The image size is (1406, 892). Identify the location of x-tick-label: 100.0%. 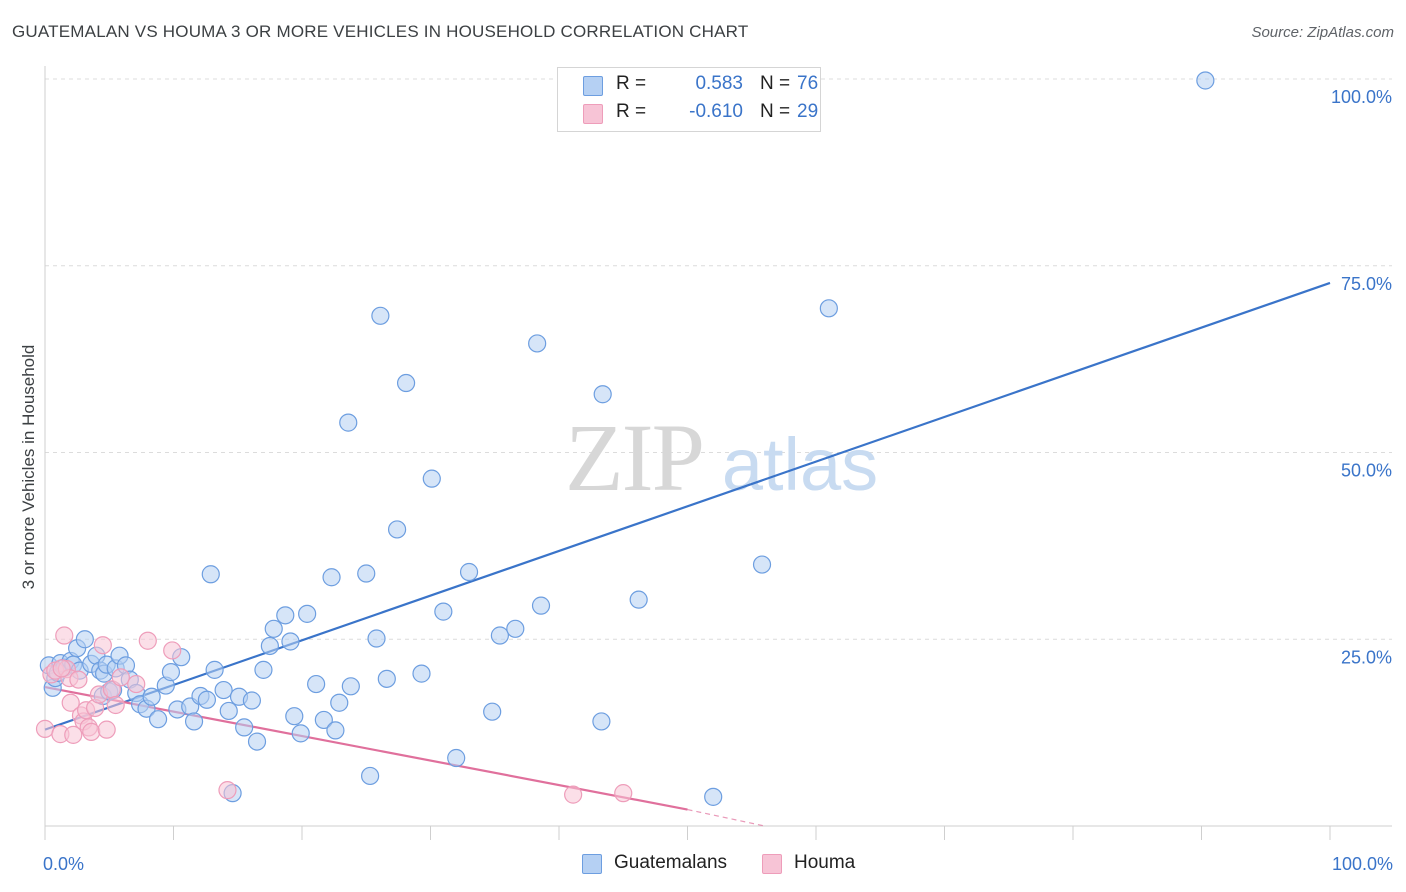
(1362, 864).